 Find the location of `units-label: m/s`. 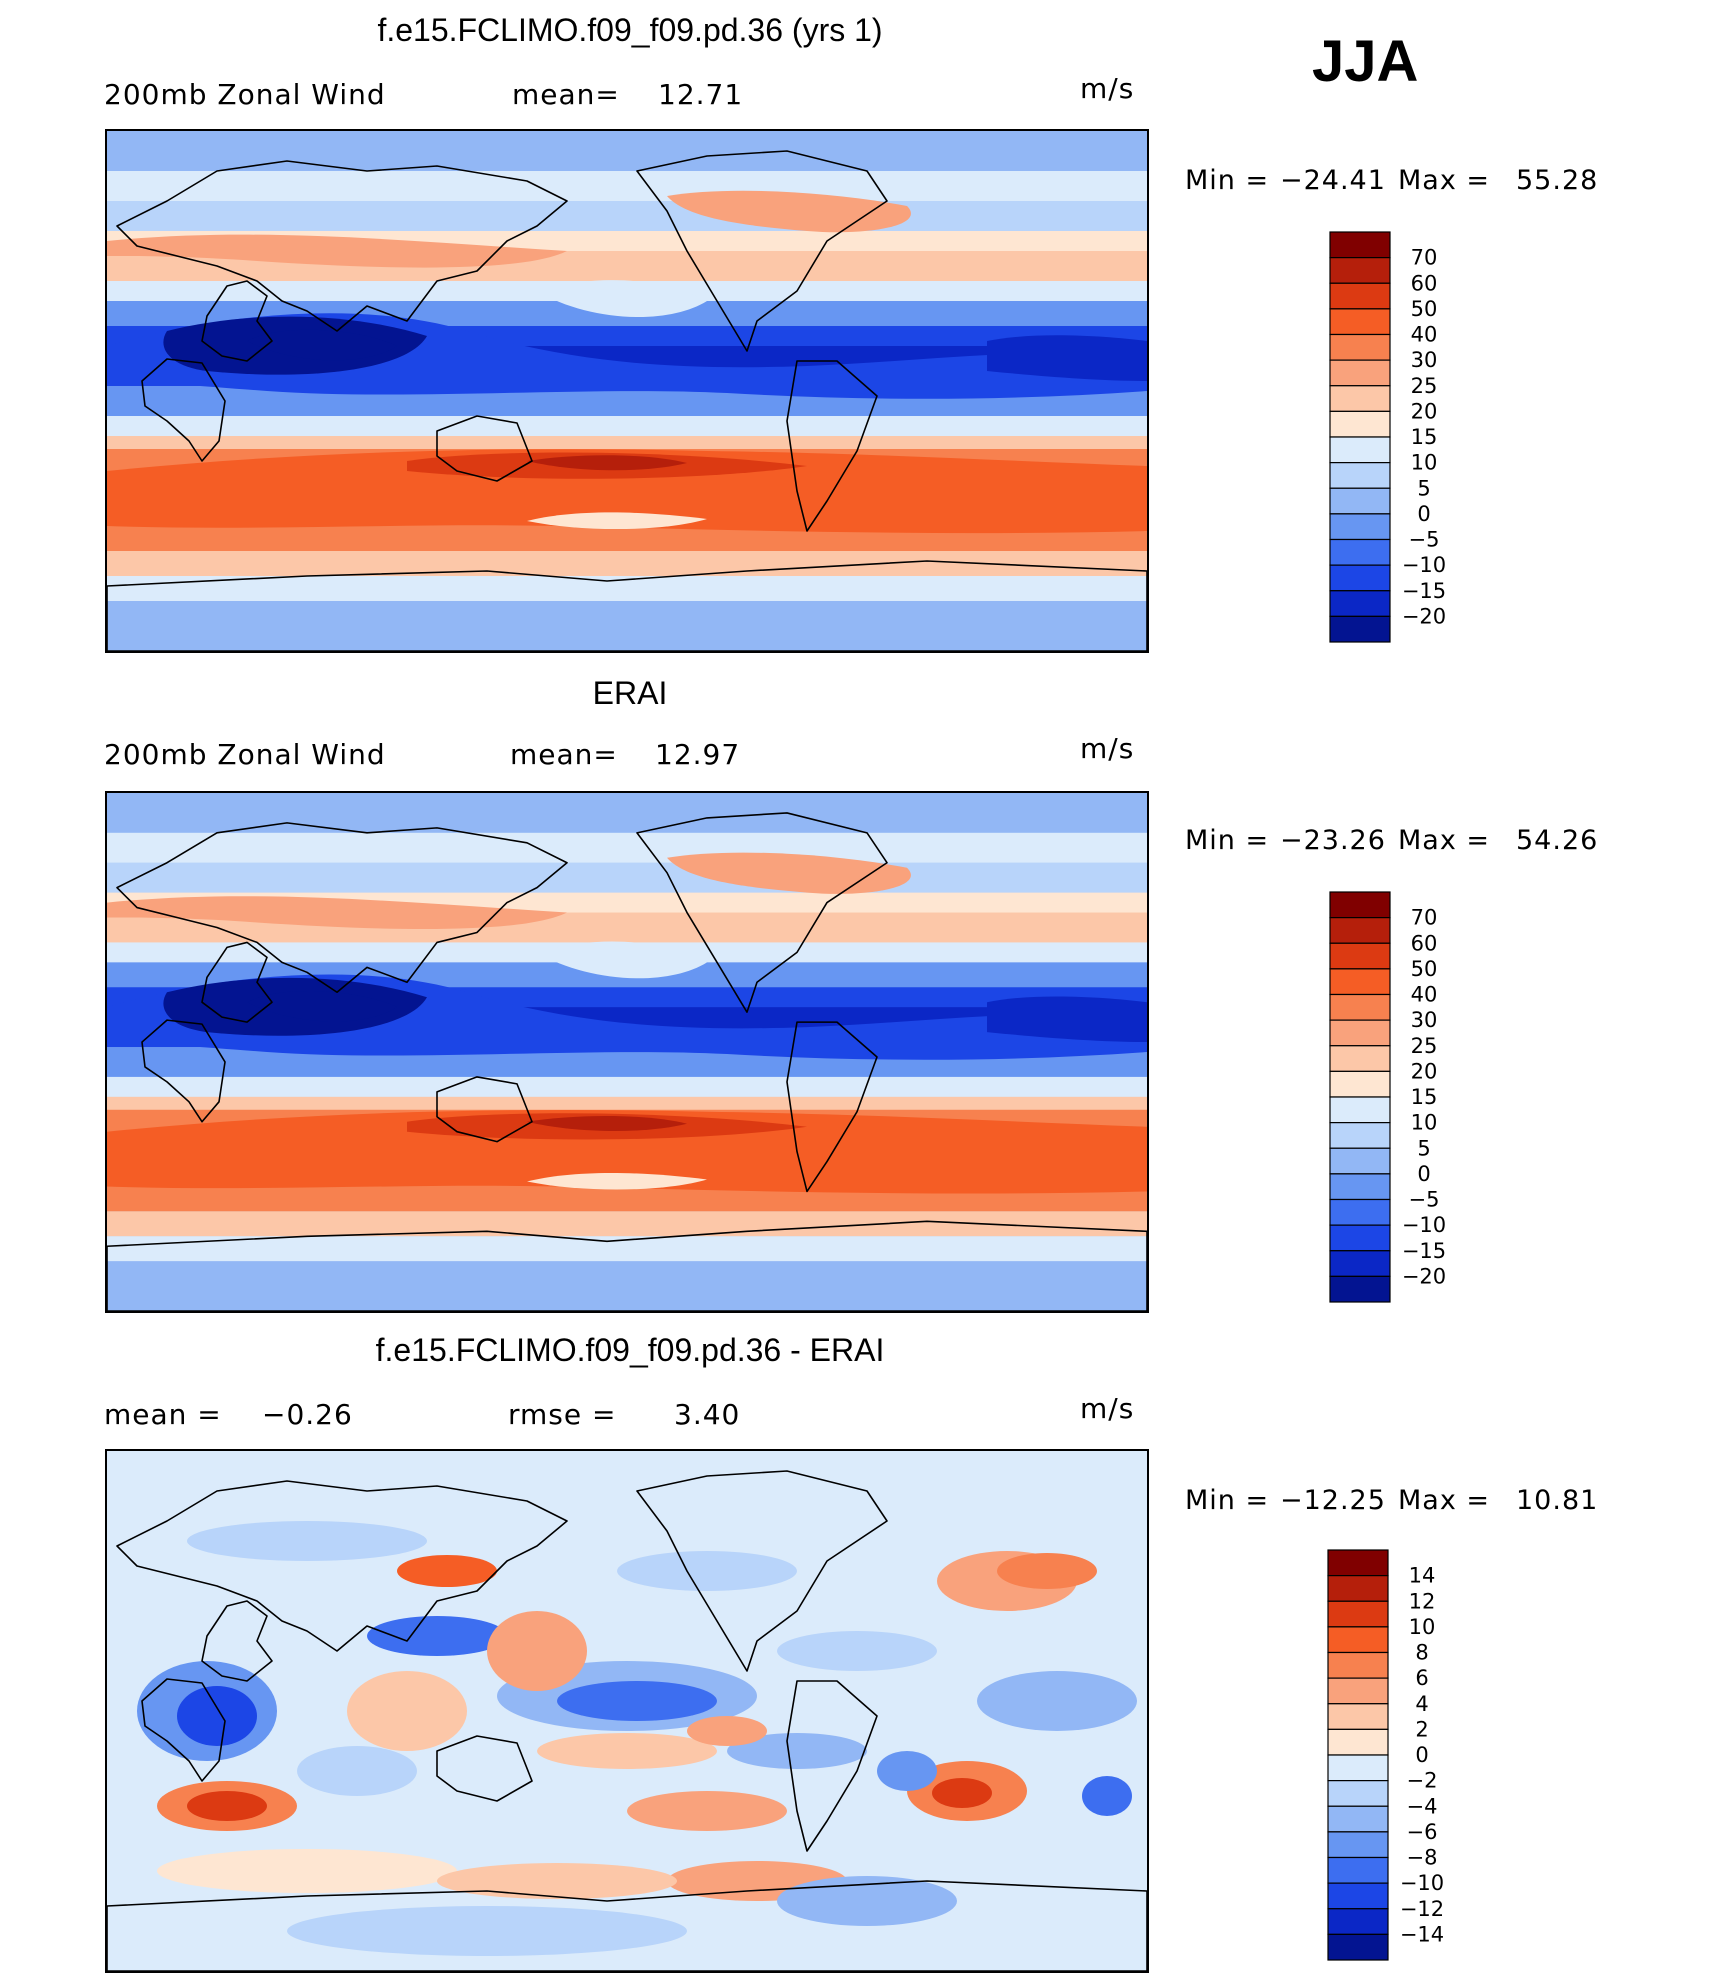

units-label: m/s is located at coordinates (1107, 1408).